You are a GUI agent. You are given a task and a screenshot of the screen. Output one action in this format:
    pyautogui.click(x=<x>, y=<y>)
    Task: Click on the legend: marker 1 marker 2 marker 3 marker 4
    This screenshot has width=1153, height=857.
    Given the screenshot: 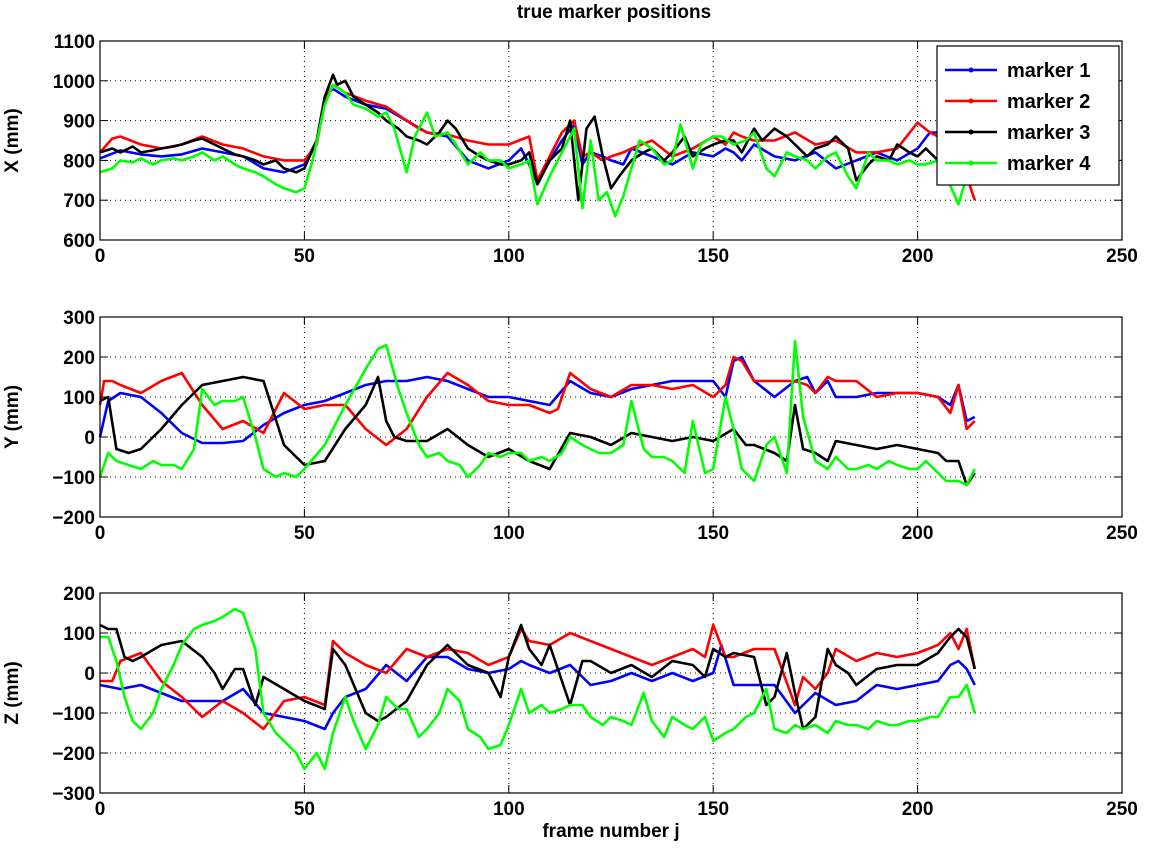 What is the action you would take?
    pyautogui.click(x=1028, y=115)
    